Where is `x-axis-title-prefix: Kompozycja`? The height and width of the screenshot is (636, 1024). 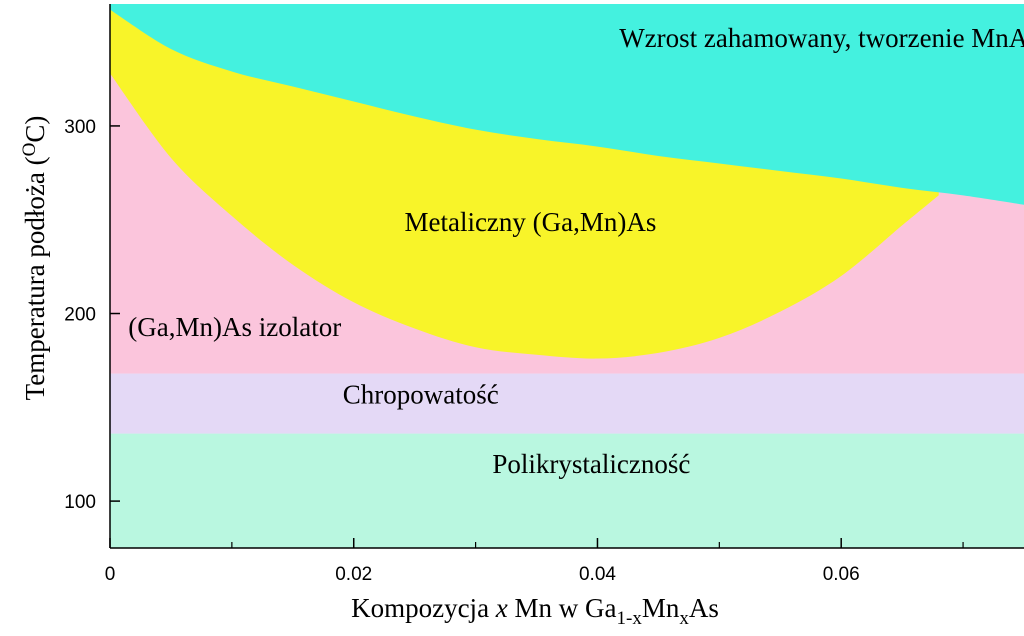 x-axis-title-prefix: Kompozycja is located at coordinates (423, 608).